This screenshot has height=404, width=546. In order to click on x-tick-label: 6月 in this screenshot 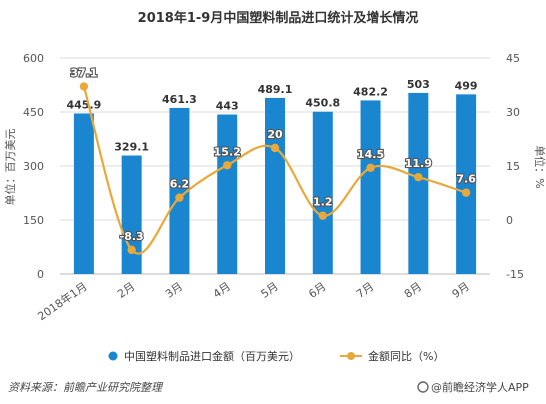, I will do `click(317, 290)`.